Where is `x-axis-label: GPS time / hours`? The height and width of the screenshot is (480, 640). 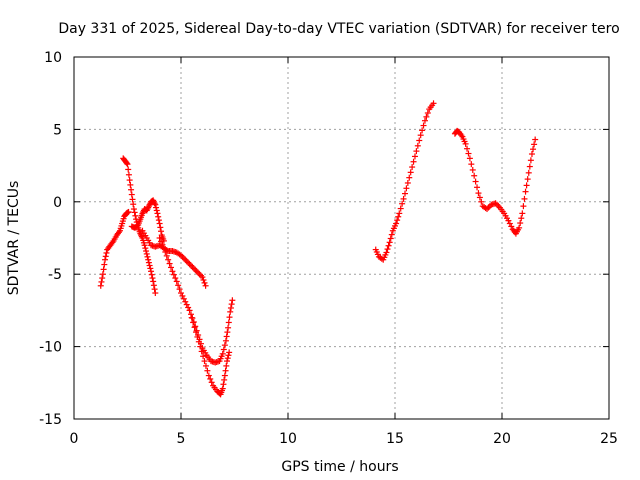
x-axis-label: GPS time / hours is located at coordinates (339, 467).